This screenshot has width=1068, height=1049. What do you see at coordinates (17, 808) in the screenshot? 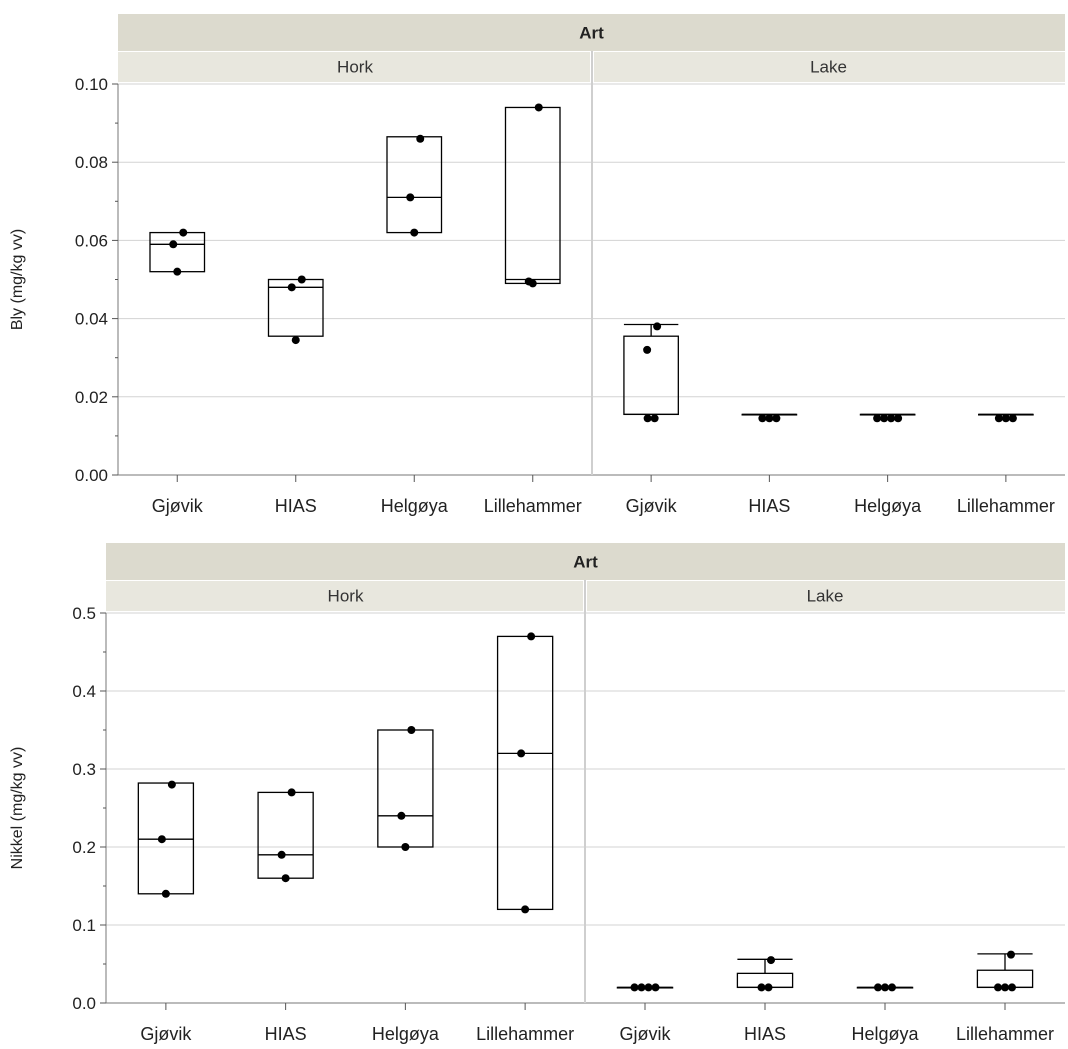
I see `y-axis-label: Nikkel (mg/kg vv)` at bounding box center [17, 808].